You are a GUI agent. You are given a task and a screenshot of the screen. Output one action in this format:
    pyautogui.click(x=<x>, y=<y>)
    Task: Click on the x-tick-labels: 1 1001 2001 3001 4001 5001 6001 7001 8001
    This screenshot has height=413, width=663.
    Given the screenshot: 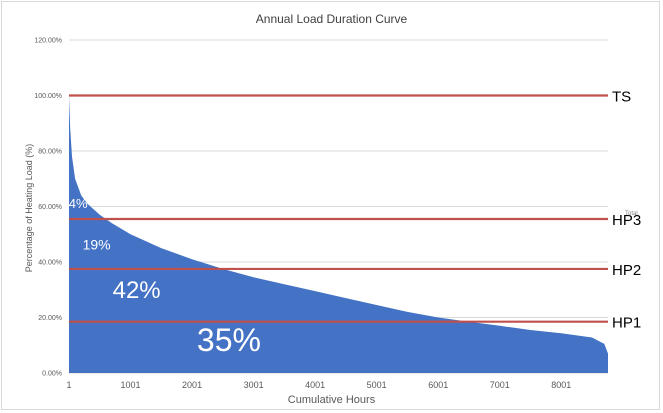 What is the action you would take?
    pyautogui.click(x=318, y=385)
    